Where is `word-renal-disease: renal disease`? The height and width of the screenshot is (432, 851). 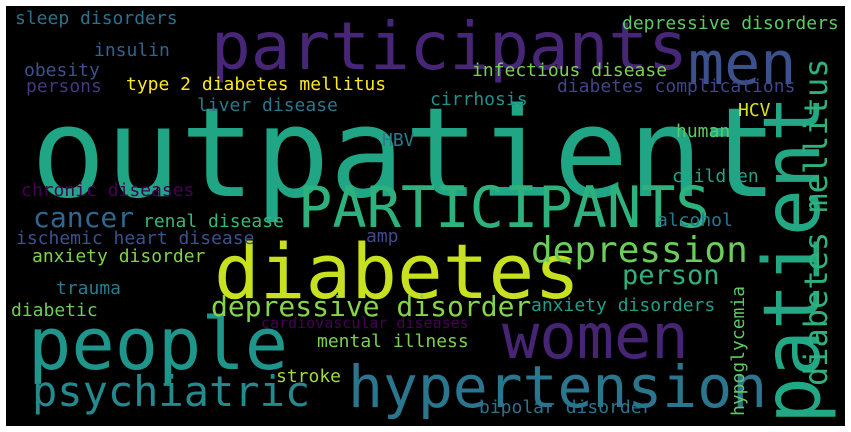
word-renal-disease: renal disease is located at coordinates (213, 221).